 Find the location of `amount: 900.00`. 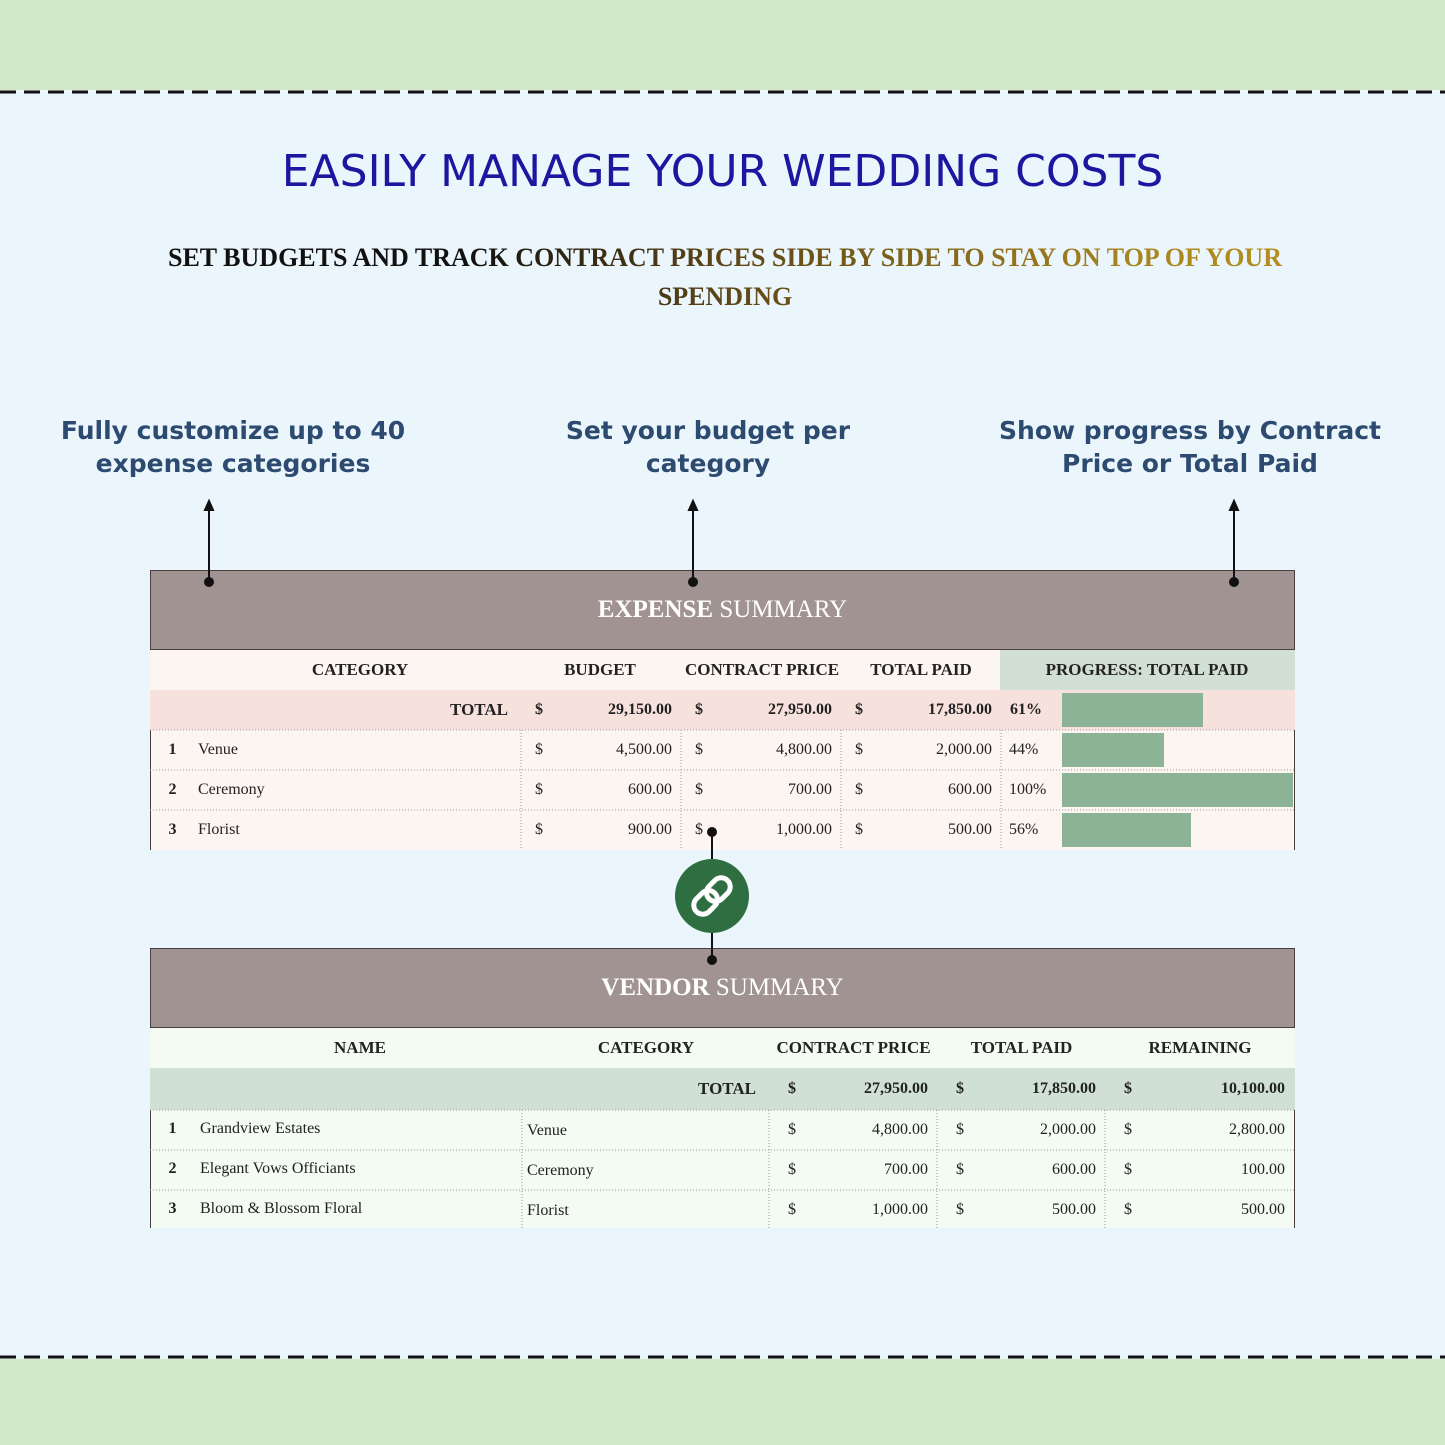

amount: 900.00 is located at coordinates (650, 829).